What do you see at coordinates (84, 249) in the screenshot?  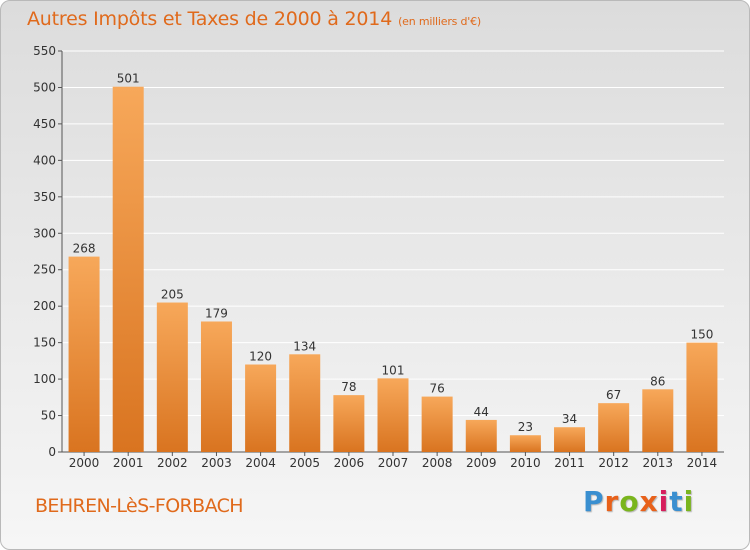 I see `data-label: 268` at bounding box center [84, 249].